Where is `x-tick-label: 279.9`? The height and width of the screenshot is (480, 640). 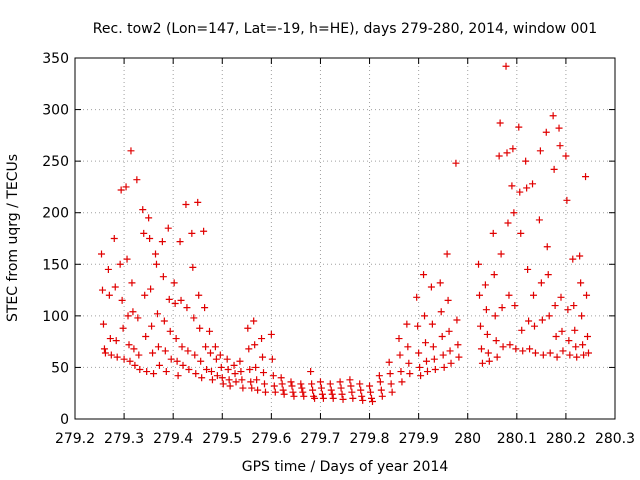 x-tick-label: 279.9 is located at coordinates (419, 439).